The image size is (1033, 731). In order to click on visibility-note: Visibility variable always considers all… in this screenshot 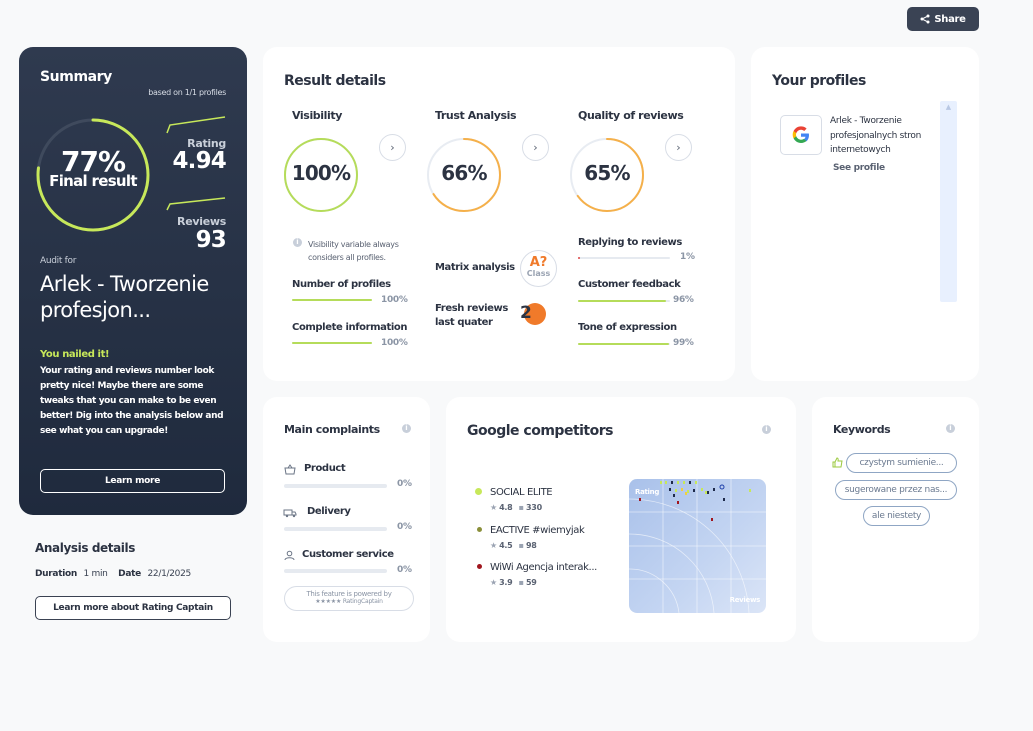, I will do `click(353, 251)`.